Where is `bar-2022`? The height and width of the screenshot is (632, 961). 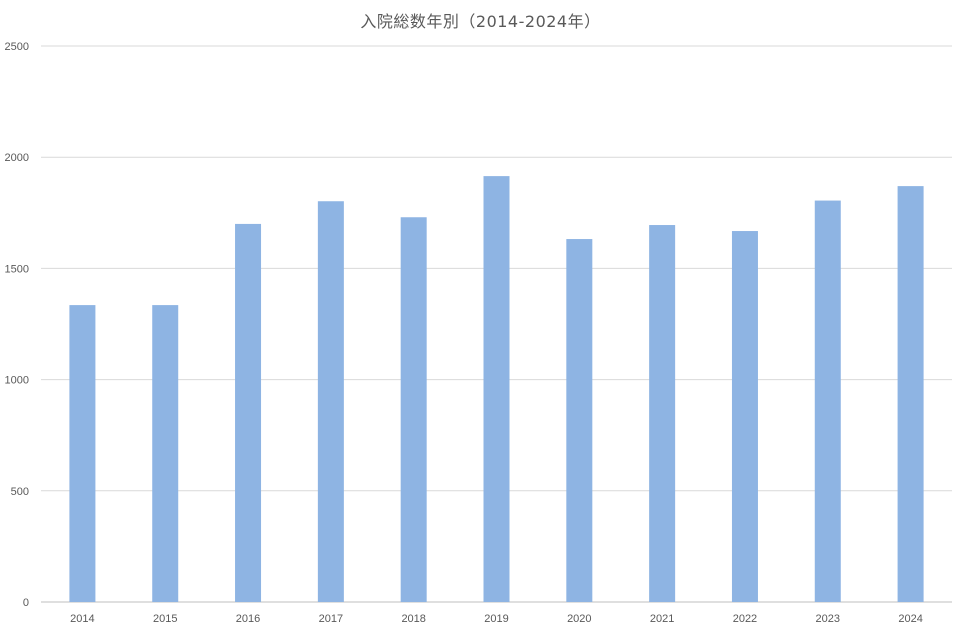 bar-2022 is located at coordinates (744, 416).